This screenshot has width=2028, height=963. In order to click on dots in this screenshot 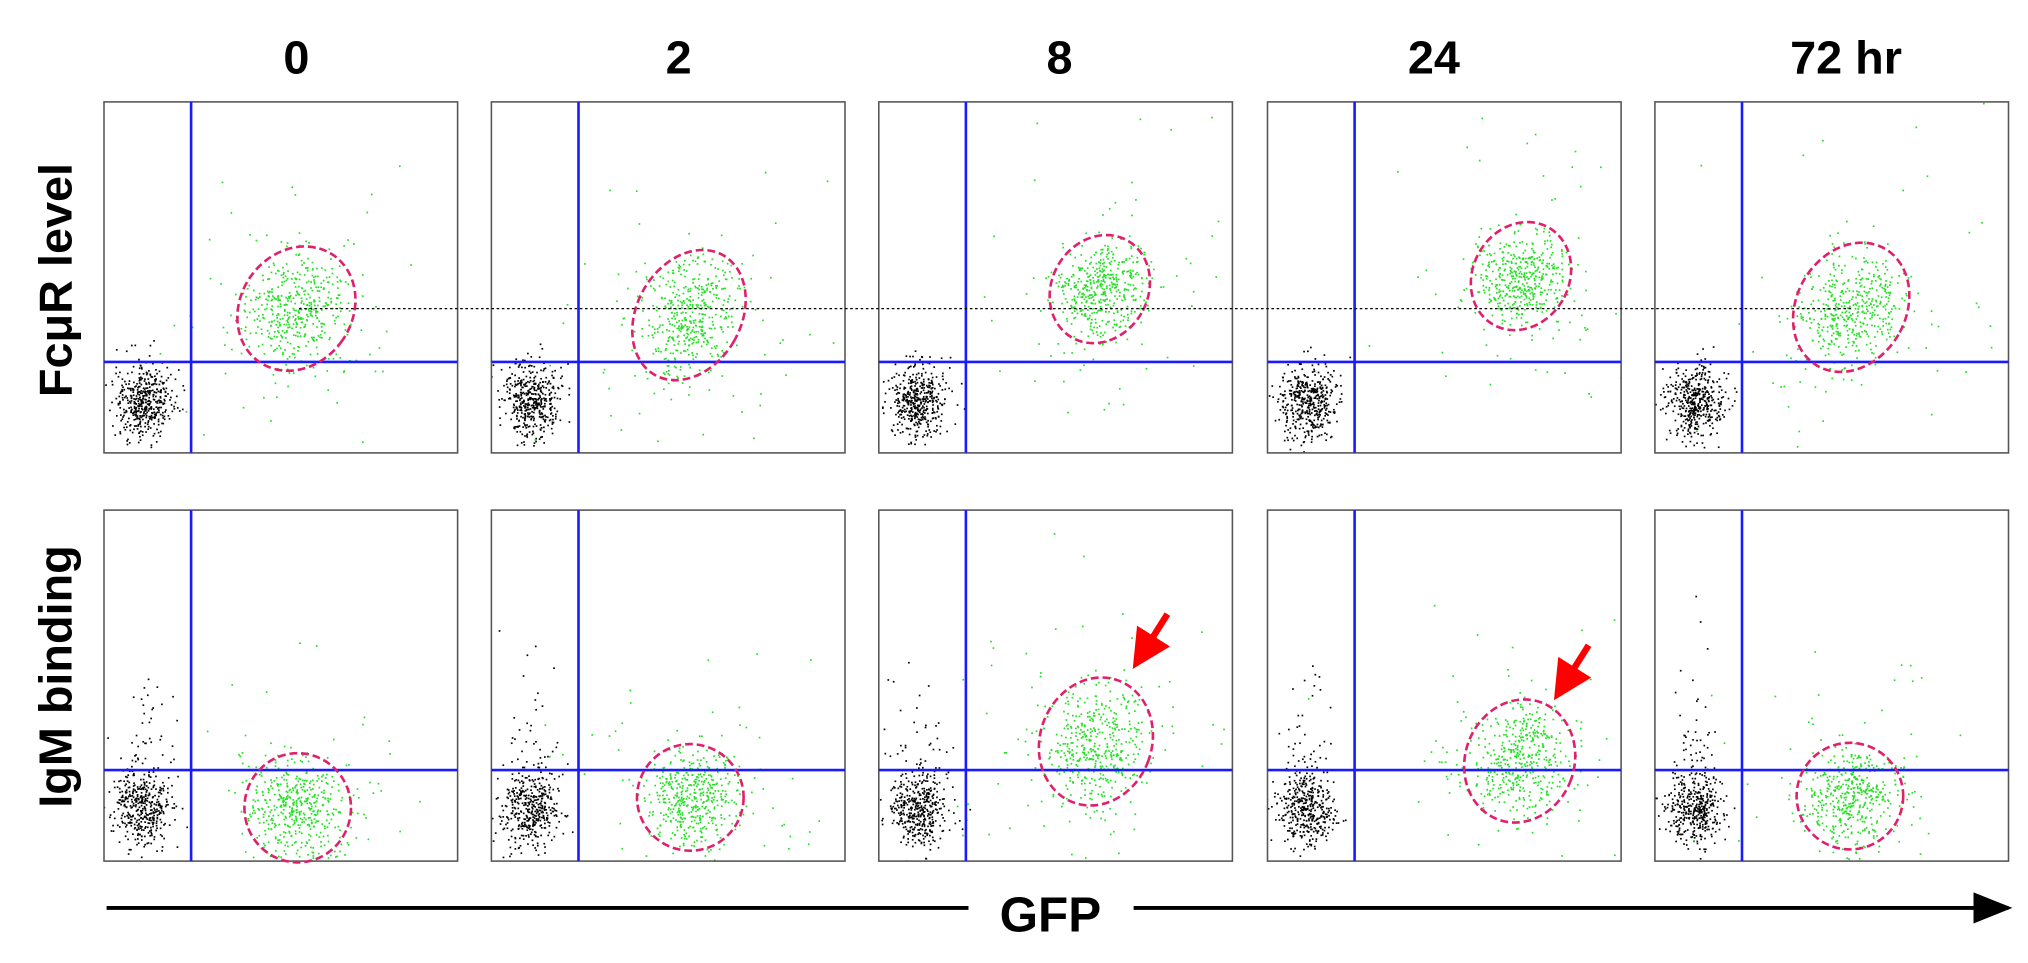, I will do `click(1049, 284)`.